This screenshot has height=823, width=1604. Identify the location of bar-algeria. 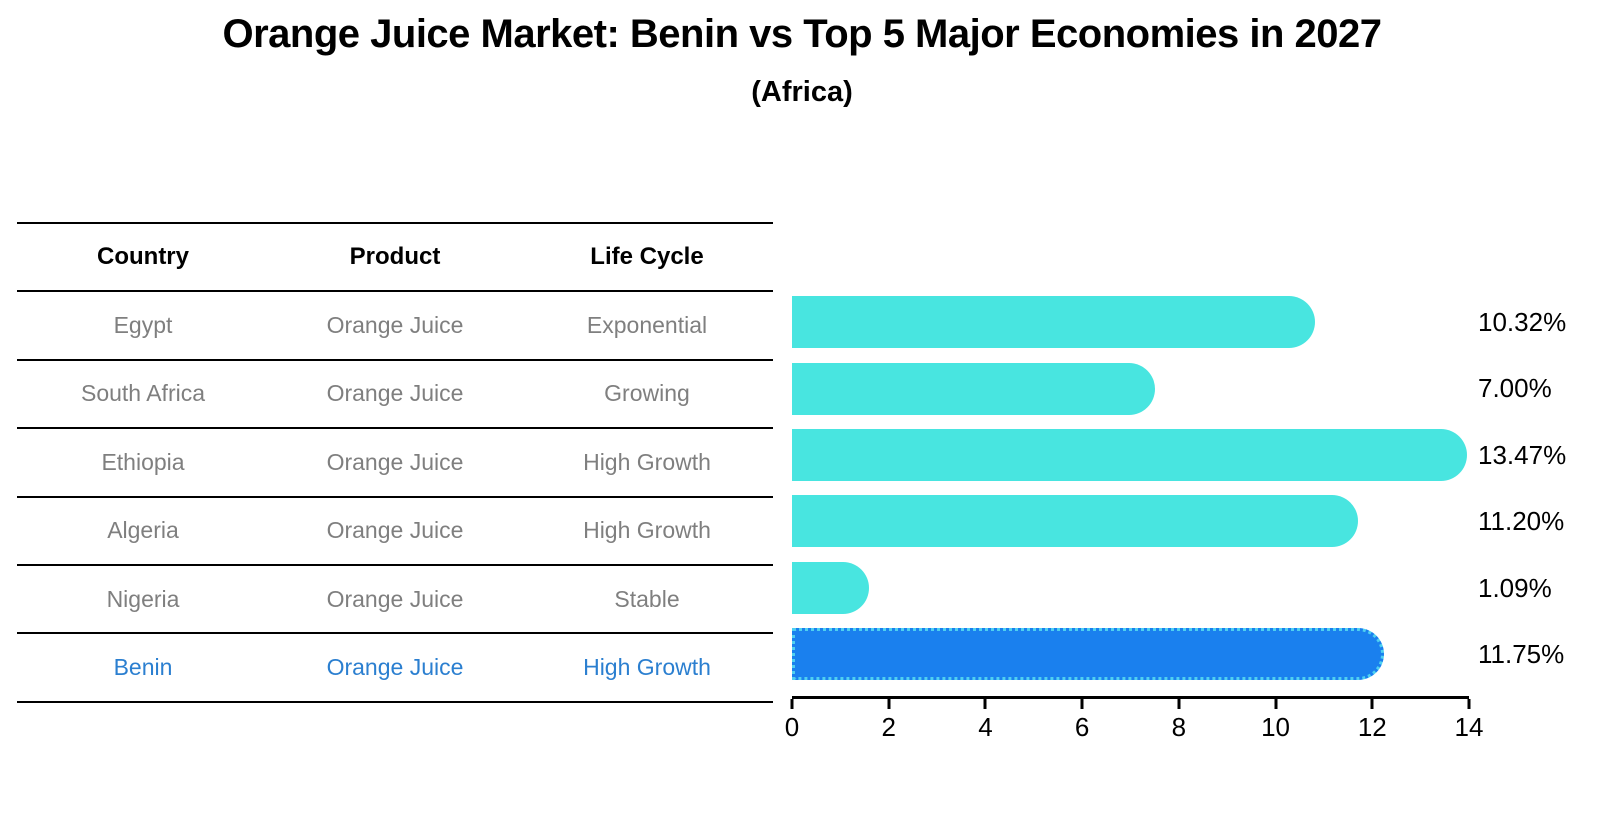
(1075, 521).